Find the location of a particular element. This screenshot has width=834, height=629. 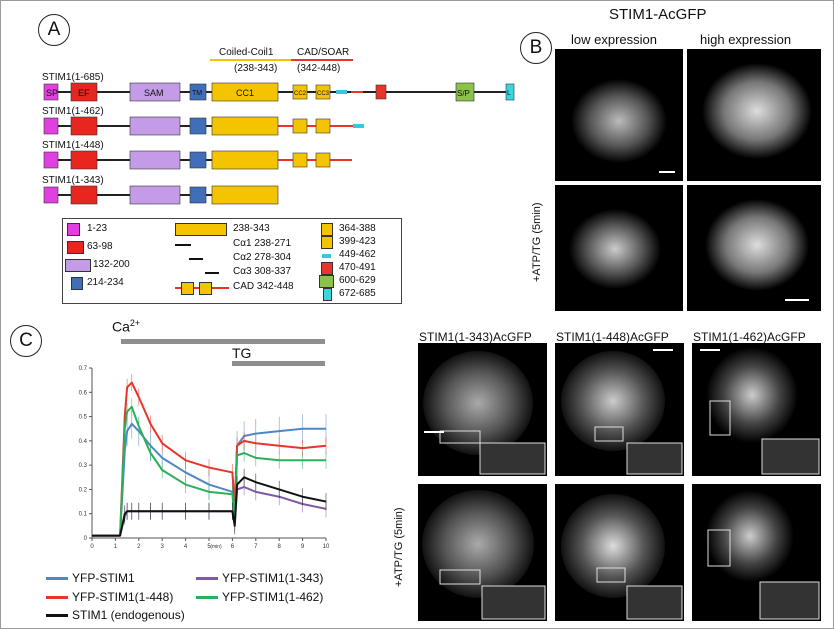

micrograph-high-basal is located at coordinates (754, 115).